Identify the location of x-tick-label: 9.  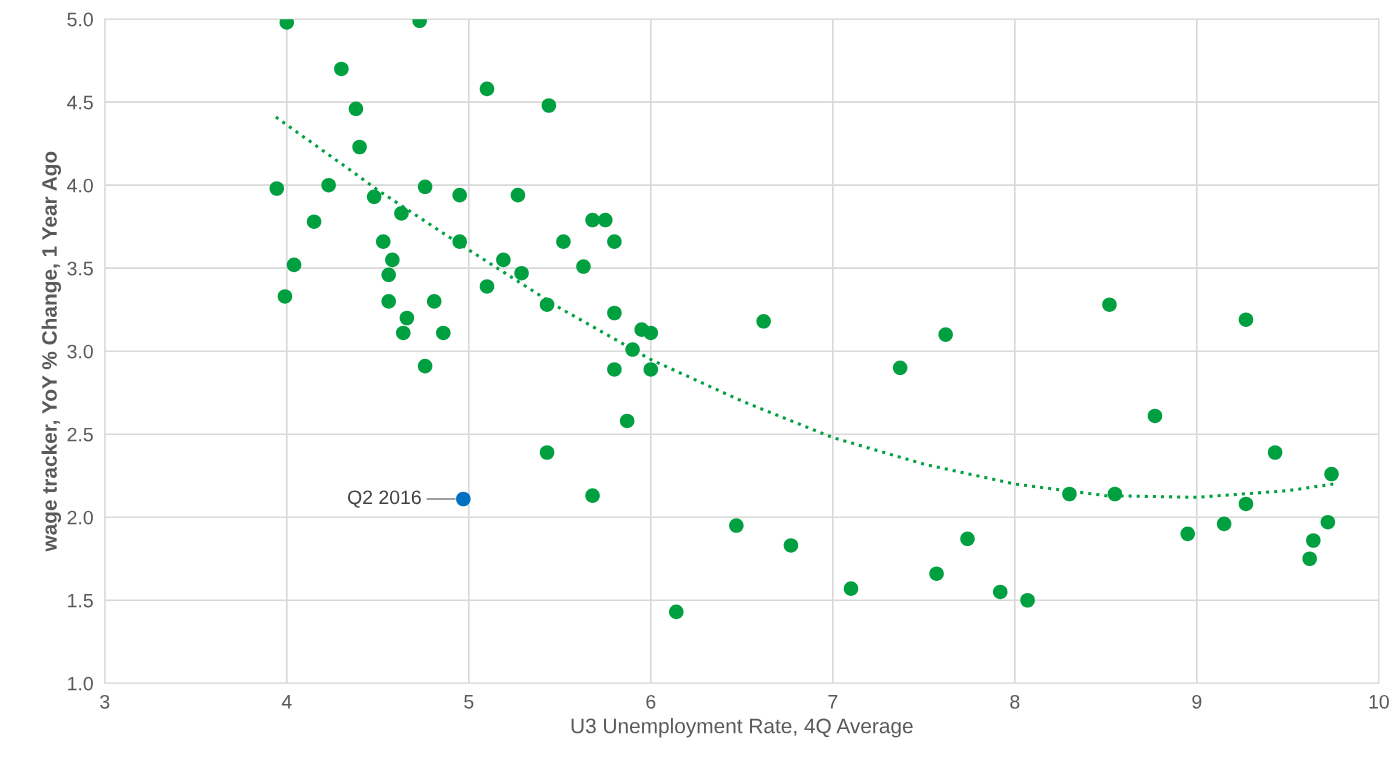
(1197, 701).